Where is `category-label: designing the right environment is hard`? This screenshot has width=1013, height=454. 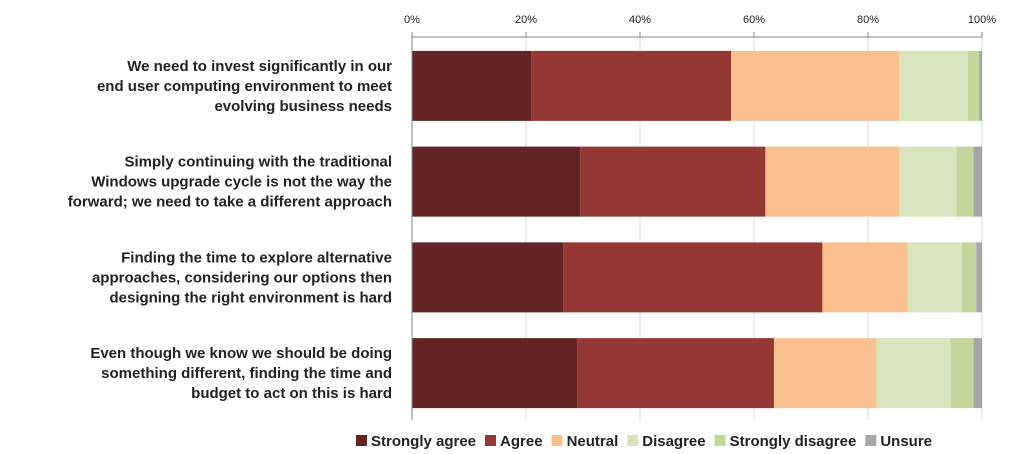
category-label: designing the right environment is hard is located at coordinates (250, 297).